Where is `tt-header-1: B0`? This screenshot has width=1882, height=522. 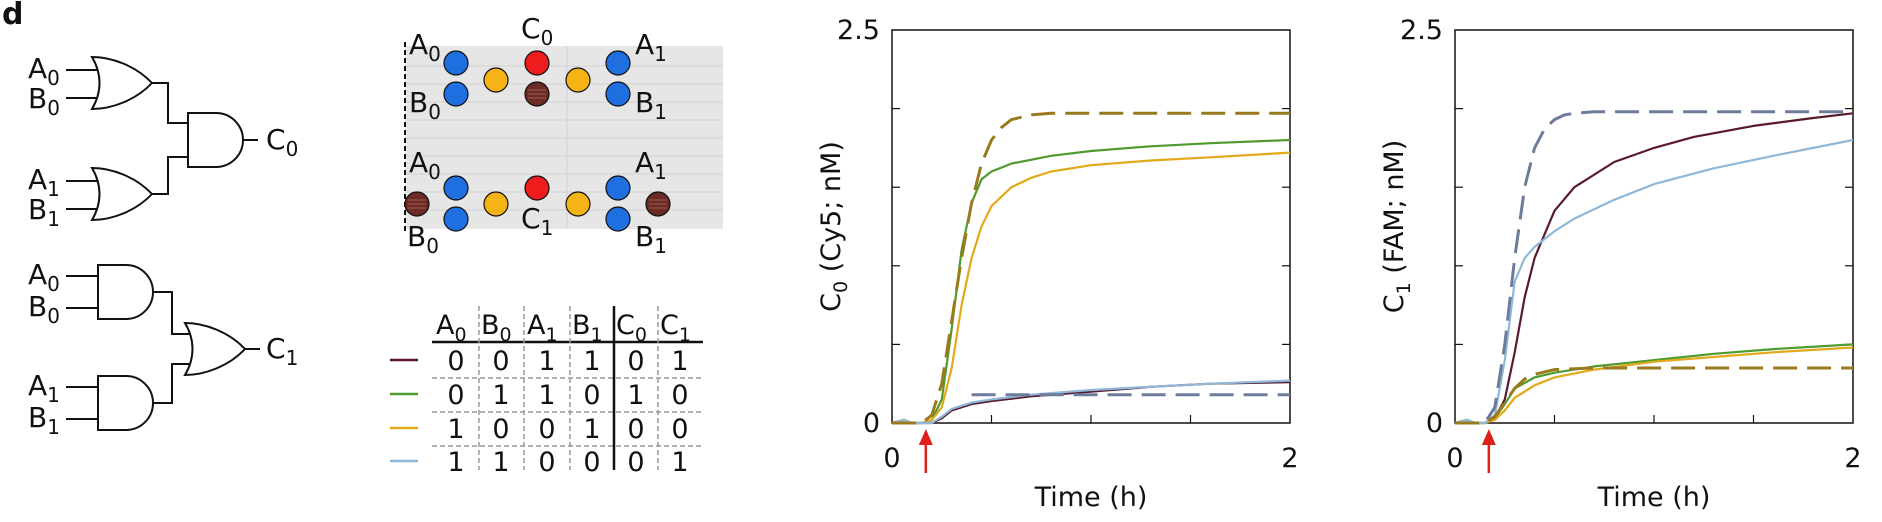 tt-header-1: B0 is located at coordinates (496, 328).